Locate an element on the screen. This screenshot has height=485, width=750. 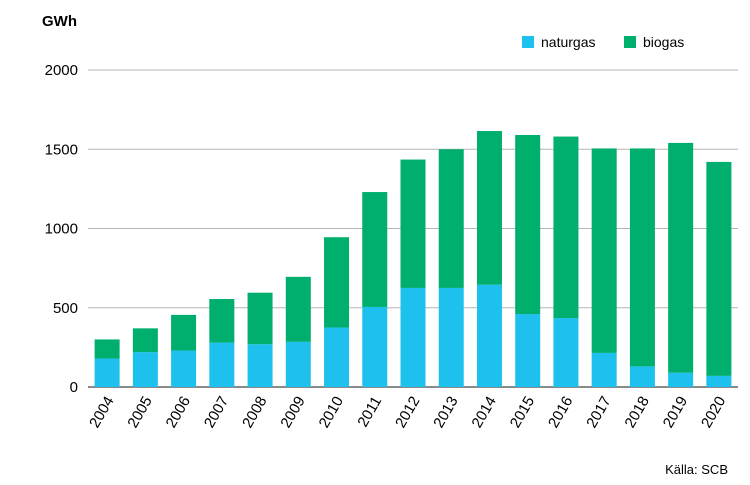
x-tick-label: 2010 is located at coordinates (331, 412).